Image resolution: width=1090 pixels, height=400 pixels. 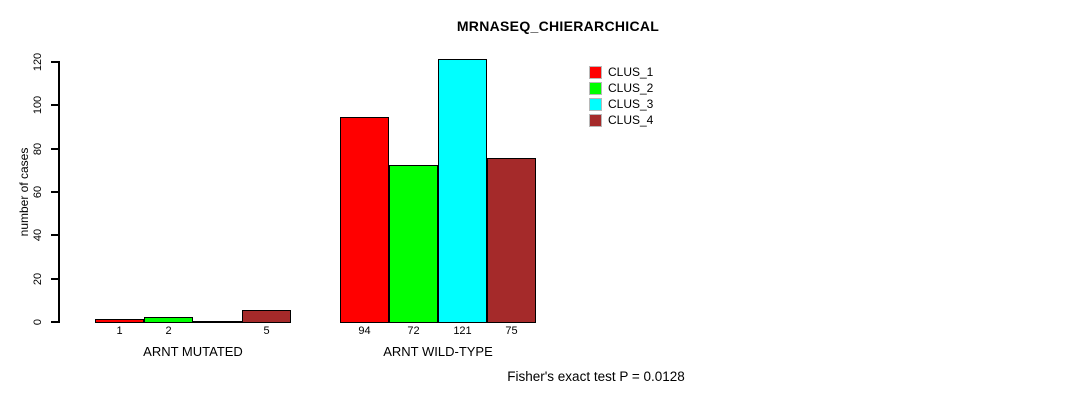 What do you see at coordinates (38, 105) in the screenshot?
I see `y-axis-tick-label: 100` at bounding box center [38, 105].